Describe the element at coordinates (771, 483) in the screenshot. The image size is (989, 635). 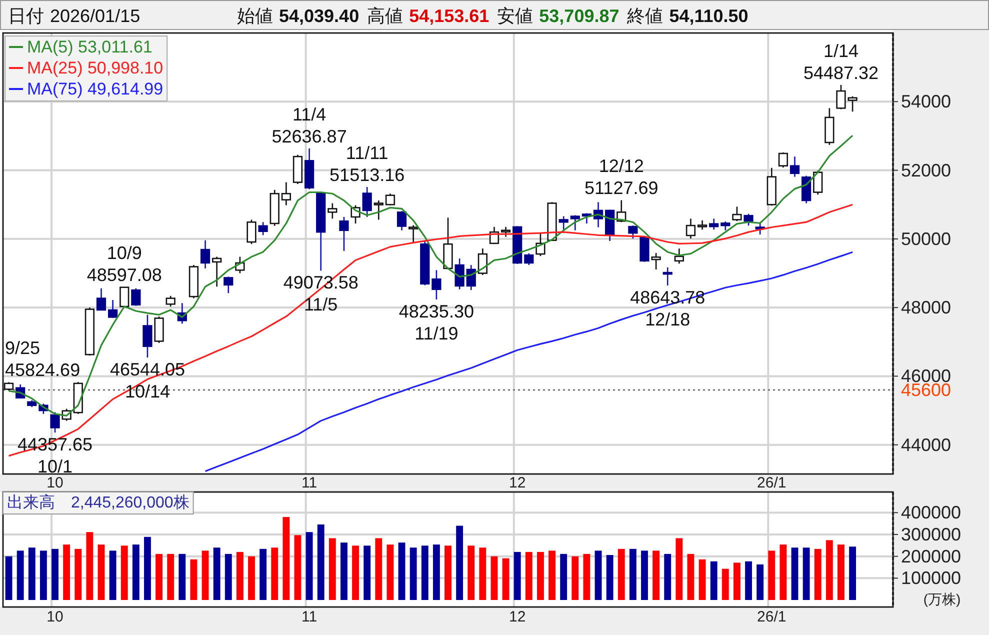
I see `x-tick-label: 26/1` at that location.